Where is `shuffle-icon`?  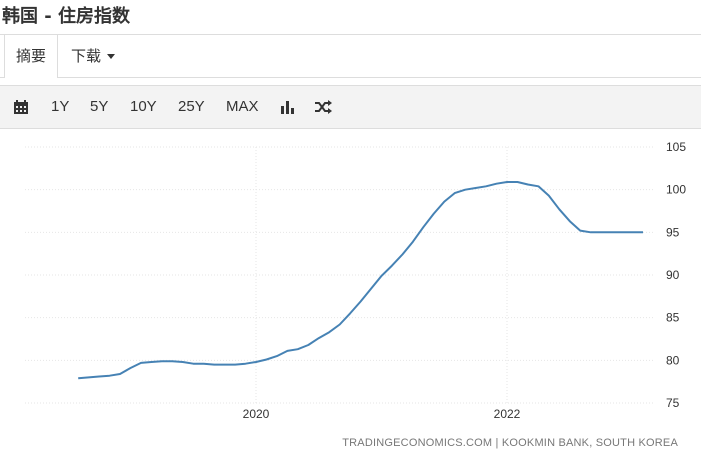 shuffle-icon is located at coordinates (324, 107).